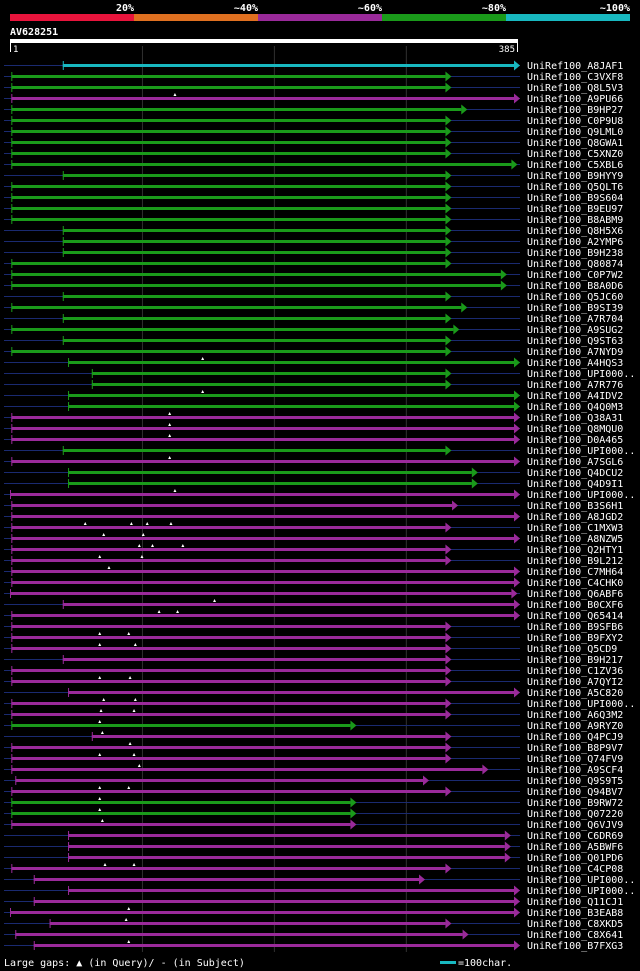 The image size is (640, 971). I want to click on hit-row: UniRef100_B8A0D6, so click(313, 286).